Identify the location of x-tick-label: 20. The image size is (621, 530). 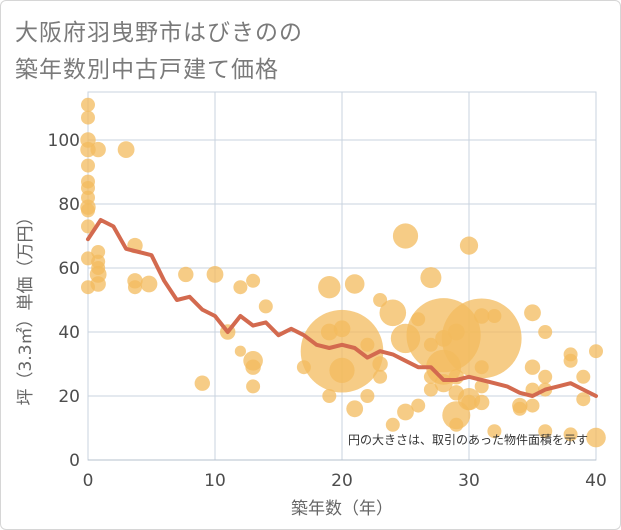
(342, 481).